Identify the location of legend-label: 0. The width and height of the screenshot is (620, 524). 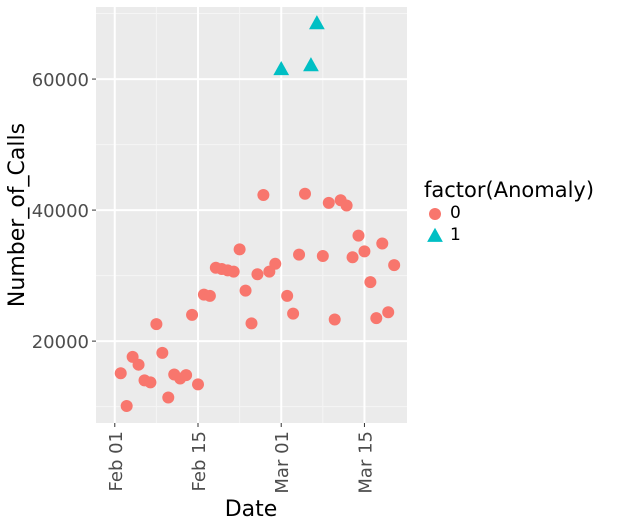
(455, 213).